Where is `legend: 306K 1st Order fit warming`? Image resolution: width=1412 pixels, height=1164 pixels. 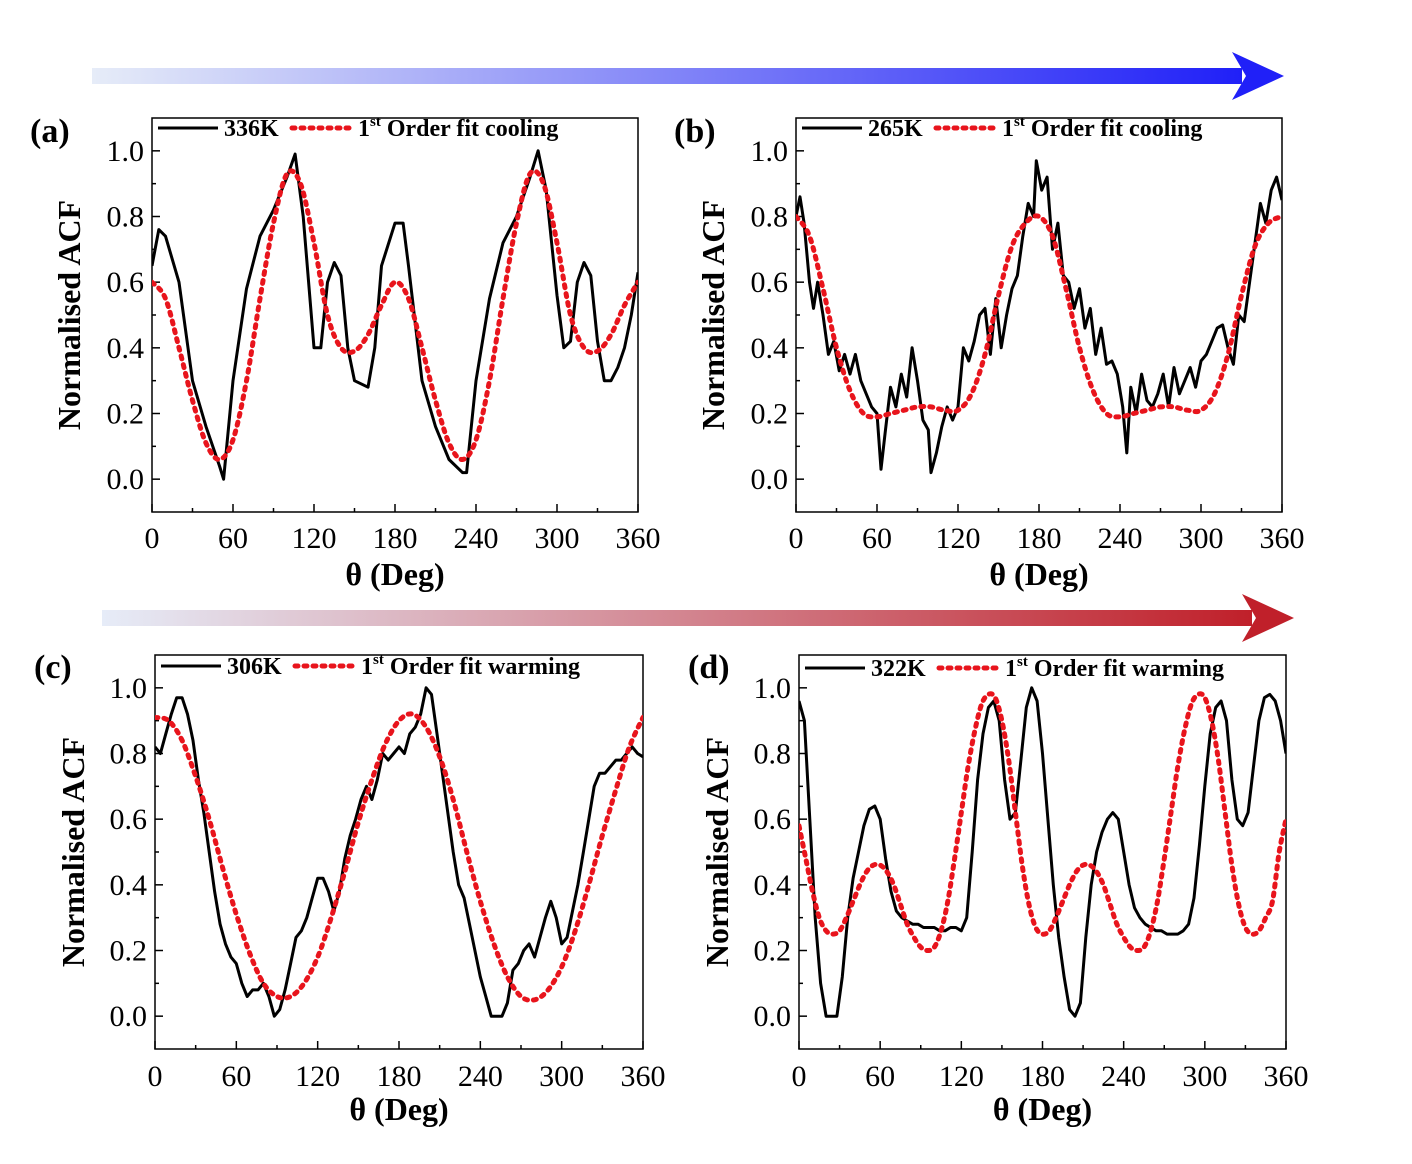
legend: 306K 1st Order fit warming is located at coordinates (370, 666).